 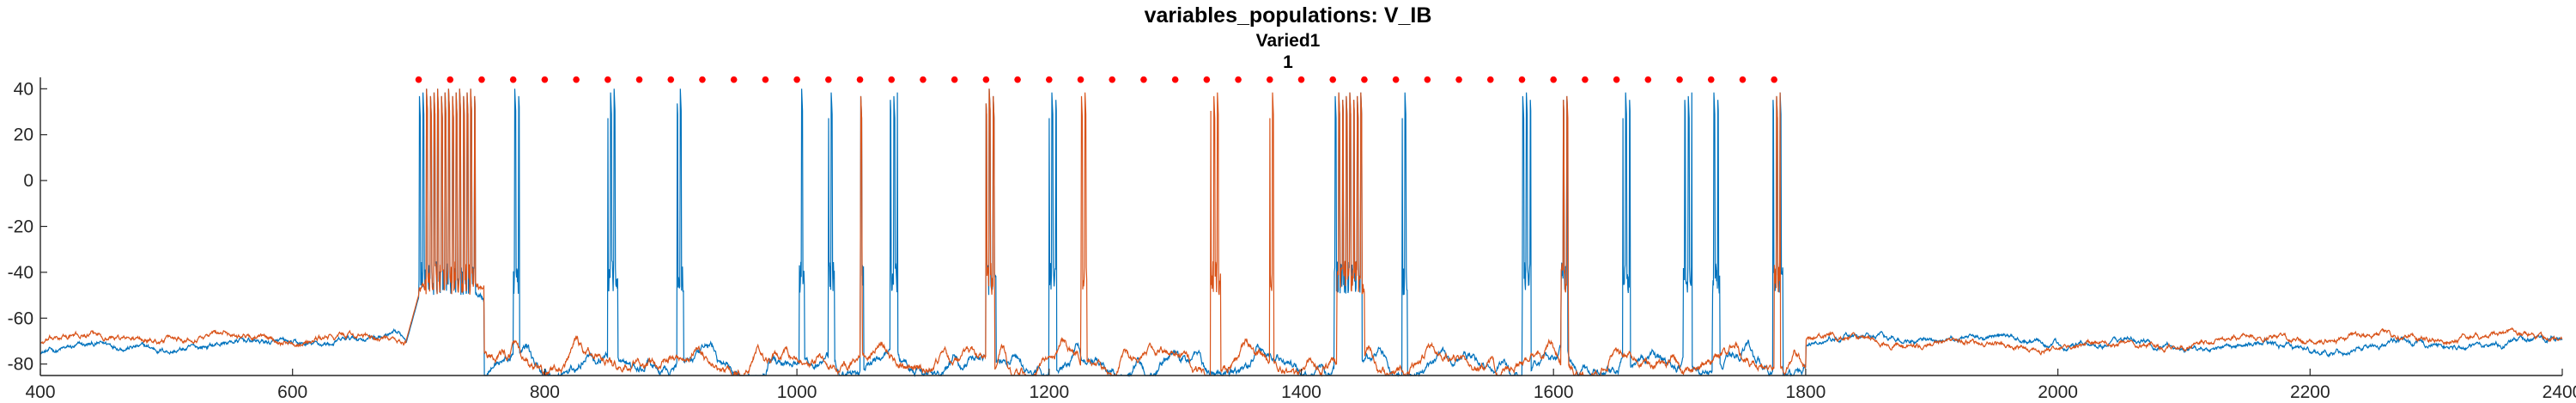 What do you see at coordinates (28, 181) in the screenshot?
I see `y-tick-label: 0` at bounding box center [28, 181].